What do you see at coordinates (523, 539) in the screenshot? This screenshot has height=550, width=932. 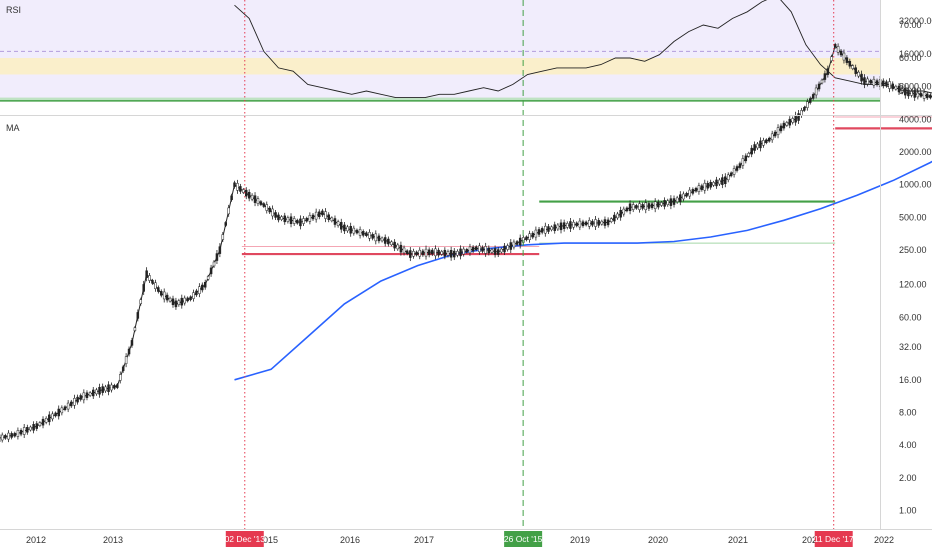 I see `event-tag-label: 26 Oct '15` at bounding box center [523, 539].